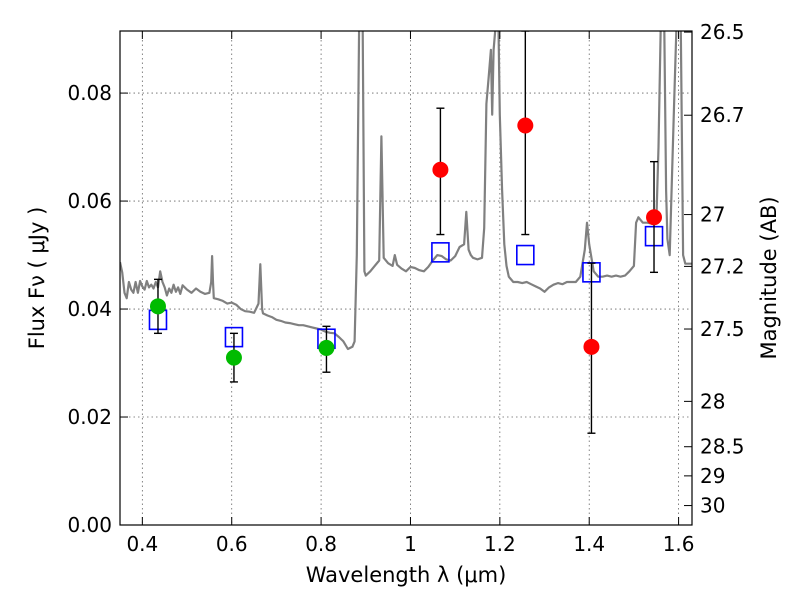  Describe the element at coordinates (722, 115) in the screenshot. I see `right-tick-label: 26.7` at that location.